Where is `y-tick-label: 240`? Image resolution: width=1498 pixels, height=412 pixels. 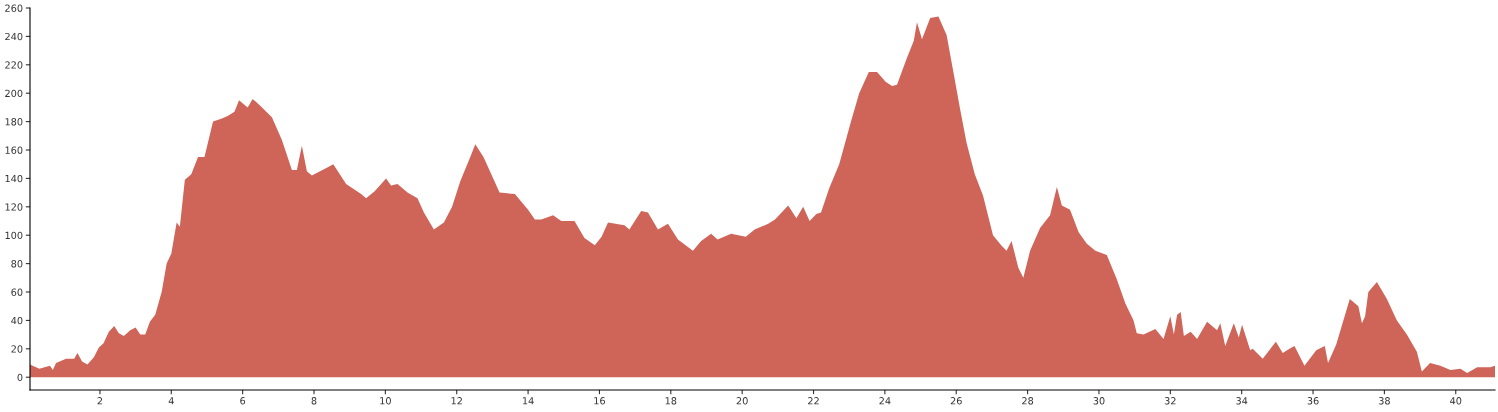
y-tick-label: 240 is located at coordinates (14, 36).